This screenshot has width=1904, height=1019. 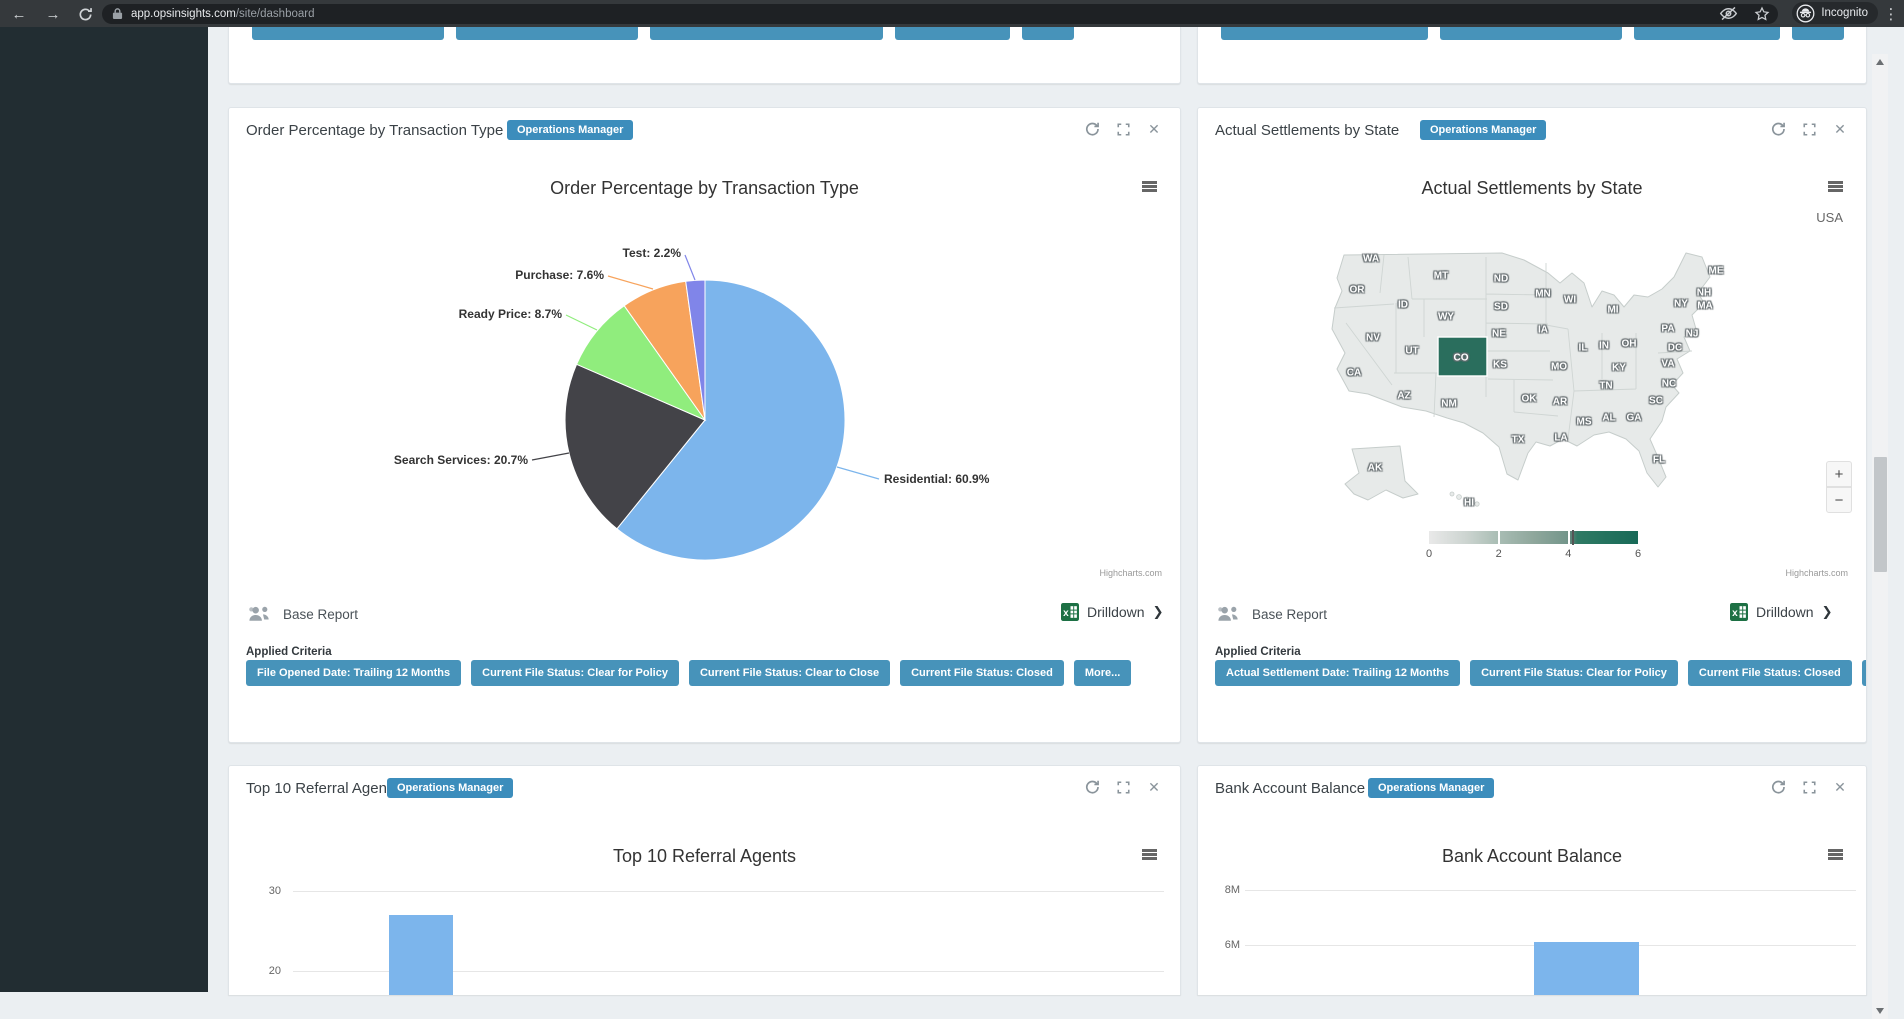 I want to click on eye-blocked-icon, so click(x=1728, y=13).